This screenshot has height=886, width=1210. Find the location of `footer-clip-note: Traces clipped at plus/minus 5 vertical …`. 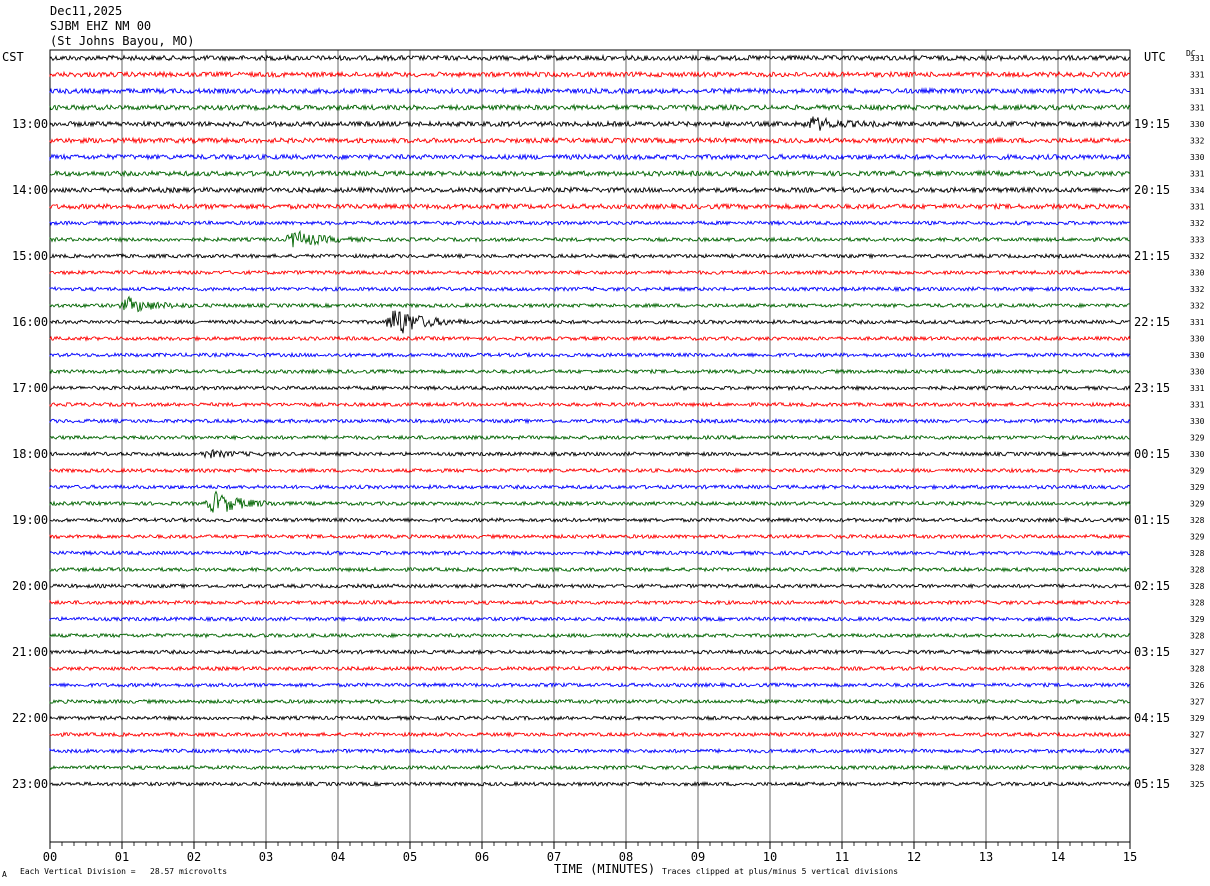

footer-clip-note: Traces clipped at plus/minus 5 vertical … is located at coordinates (780, 871).